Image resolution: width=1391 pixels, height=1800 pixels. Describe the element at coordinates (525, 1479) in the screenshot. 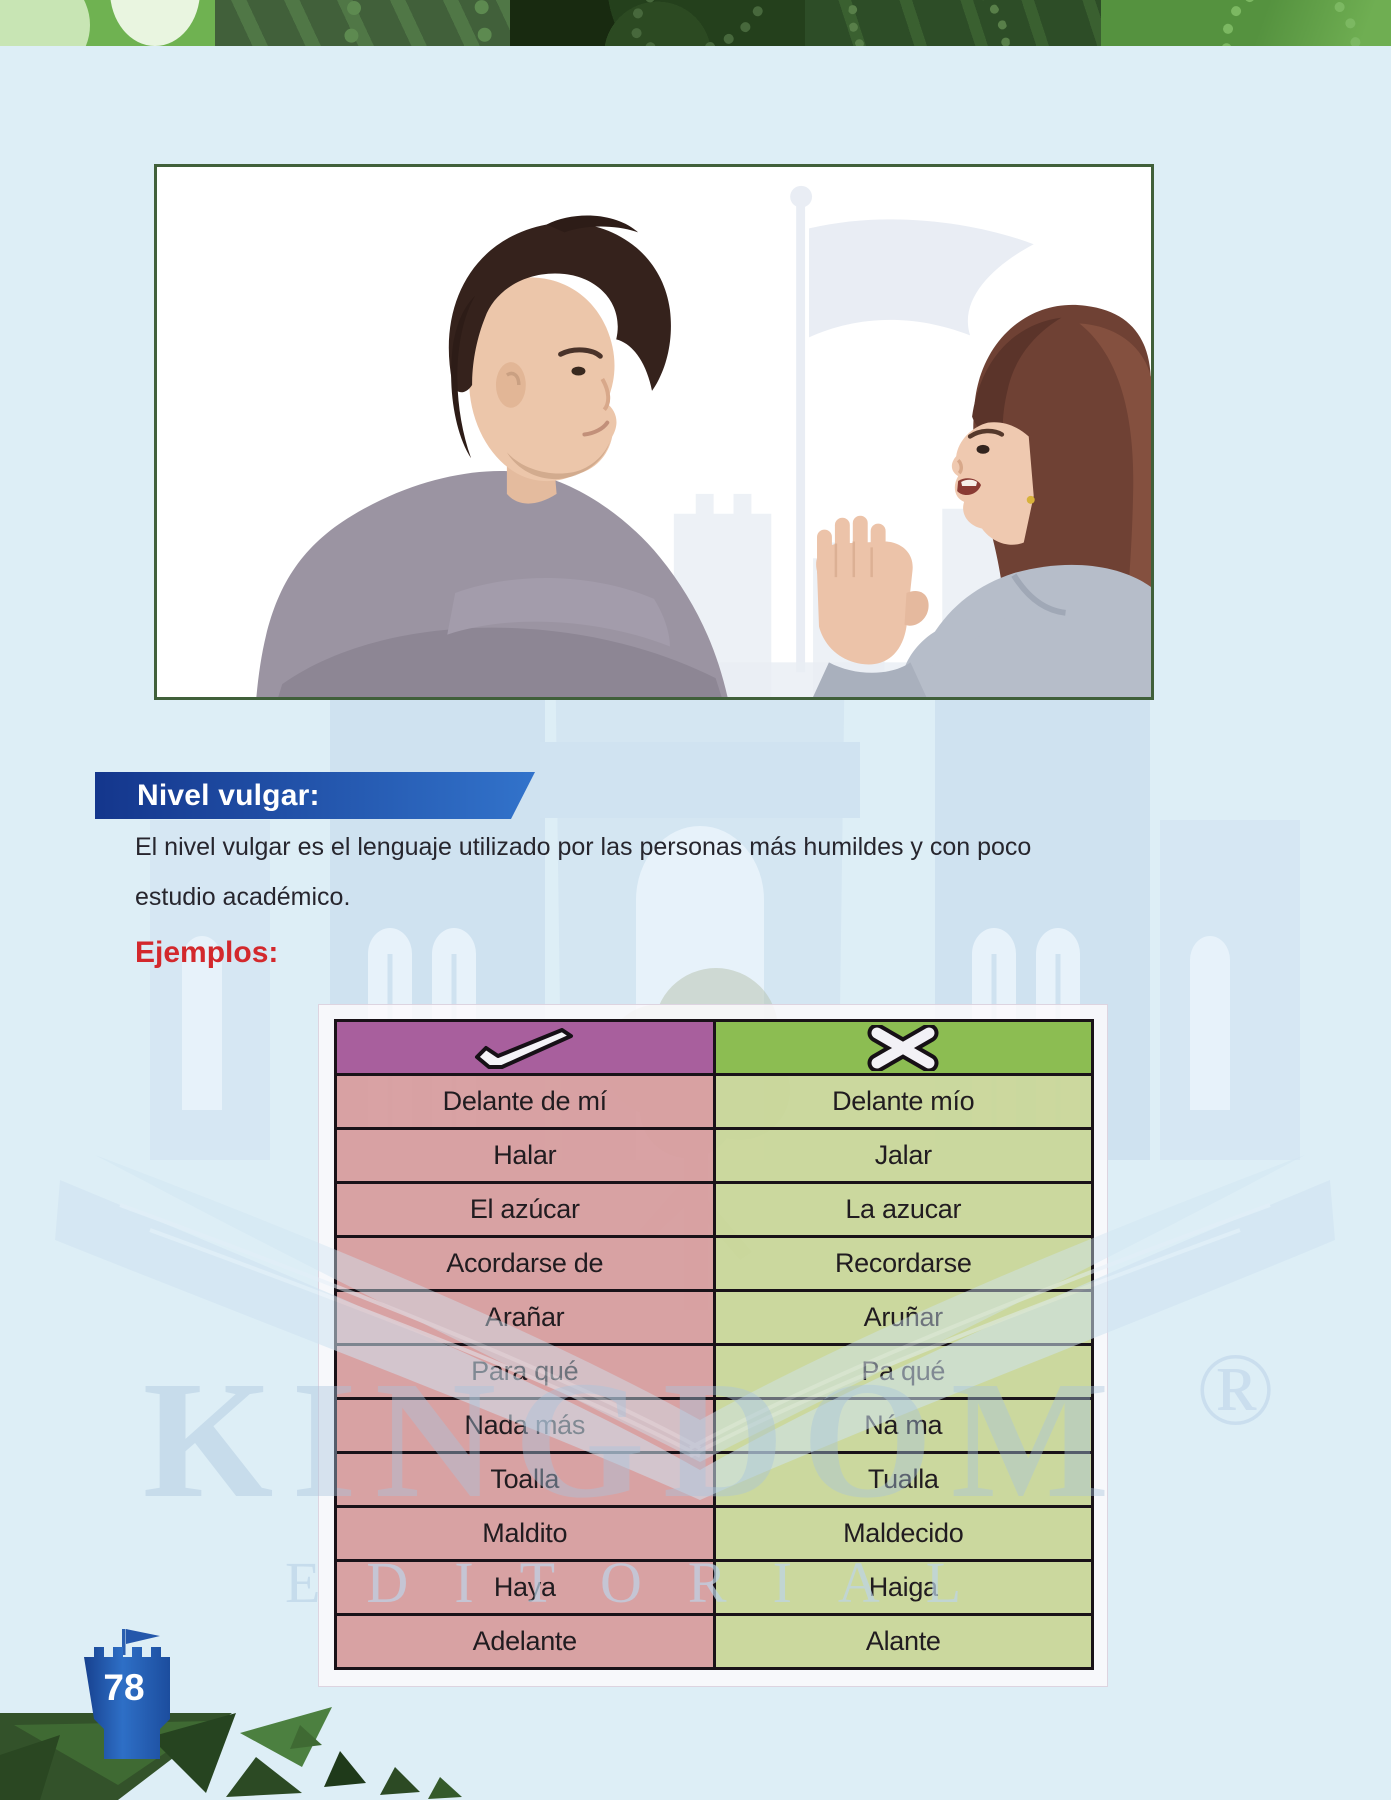

I see `cell-correct-term: Toalla` at that location.